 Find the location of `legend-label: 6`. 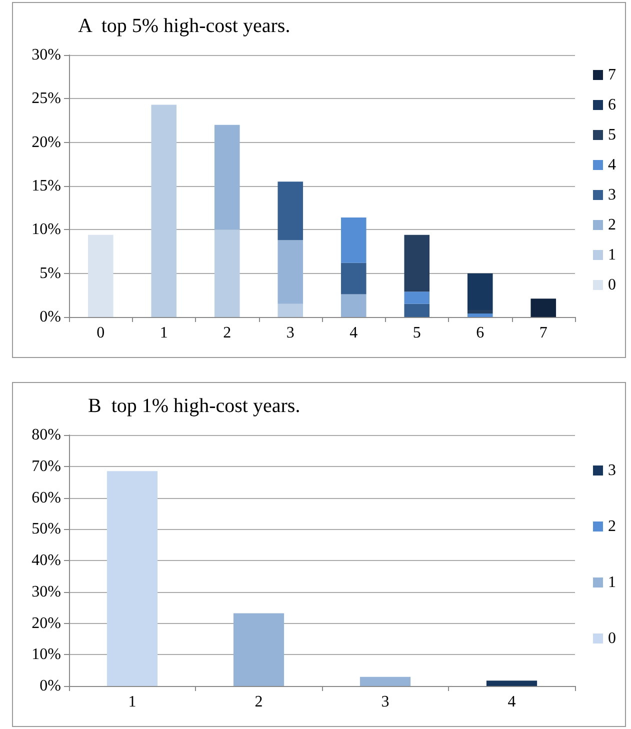

legend-label: 6 is located at coordinates (612, 105).